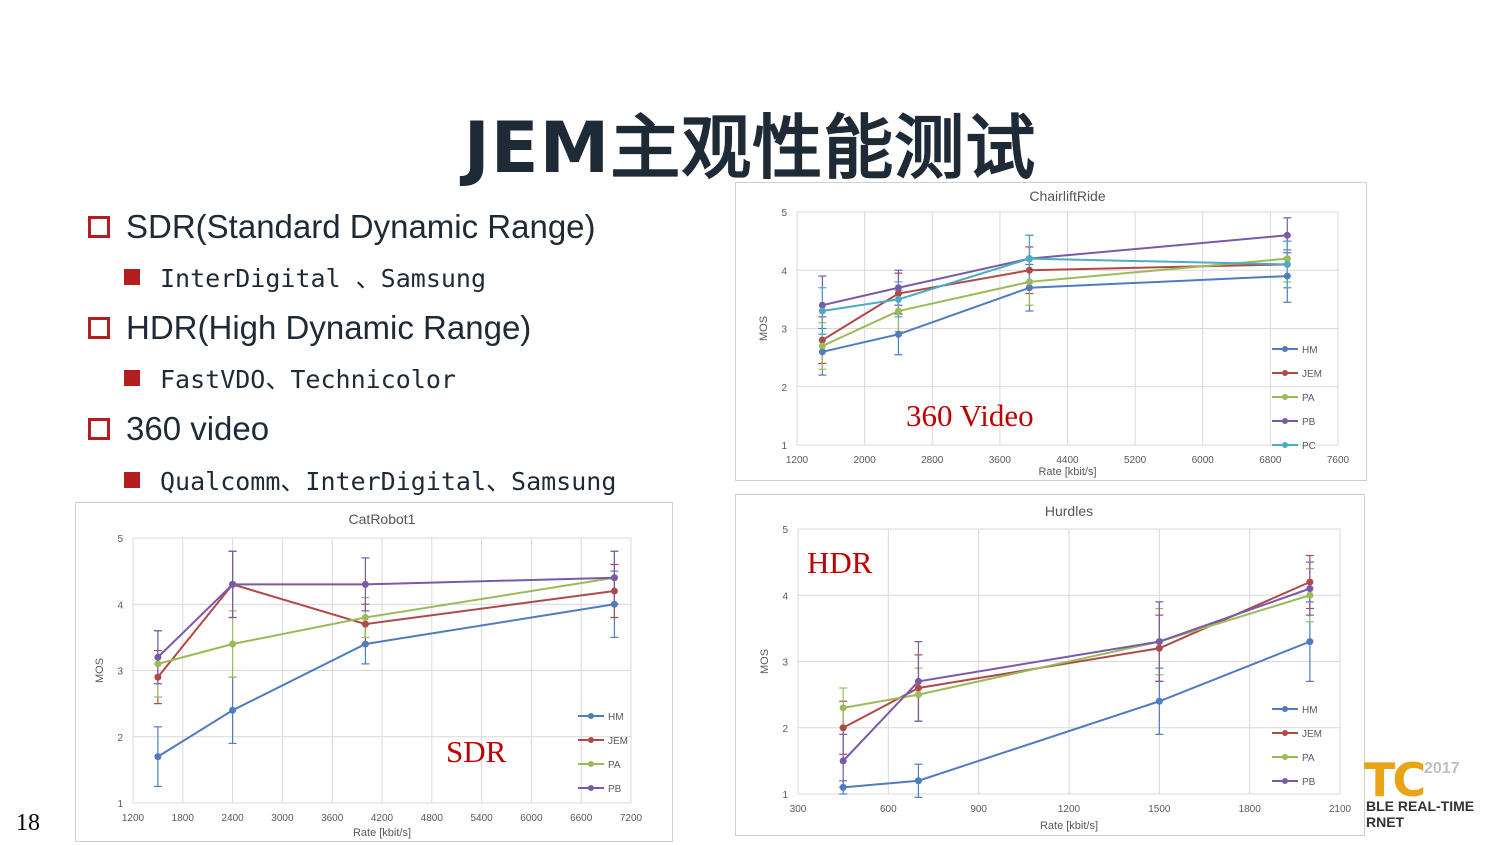 This screenshot has width=1500, height=845. Describe the element at coordinates (183, 818) in the screenshot. I see `x-tick-label: 1800` at that location.